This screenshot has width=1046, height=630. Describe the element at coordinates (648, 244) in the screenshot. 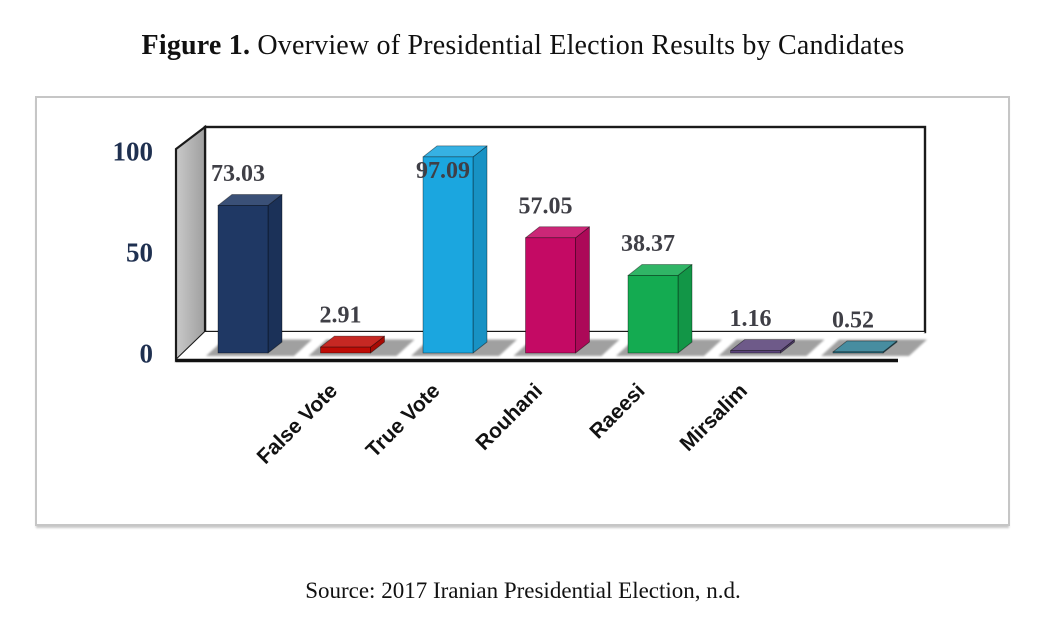

I see `bar-value-label: 38.37` at that location.